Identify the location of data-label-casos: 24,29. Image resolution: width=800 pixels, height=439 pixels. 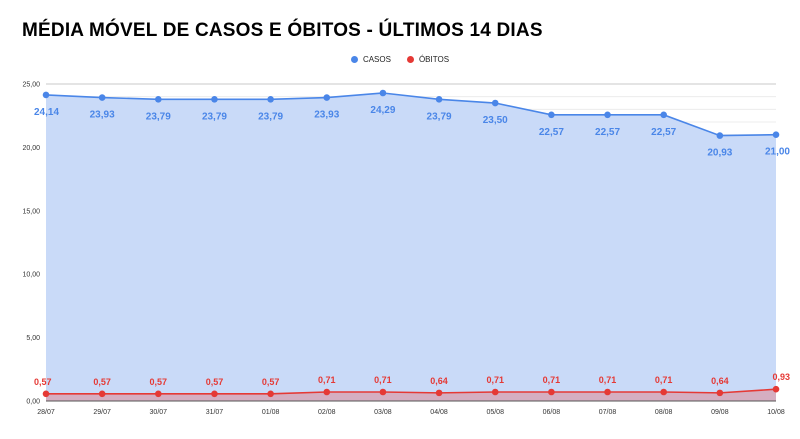
(382, 110).